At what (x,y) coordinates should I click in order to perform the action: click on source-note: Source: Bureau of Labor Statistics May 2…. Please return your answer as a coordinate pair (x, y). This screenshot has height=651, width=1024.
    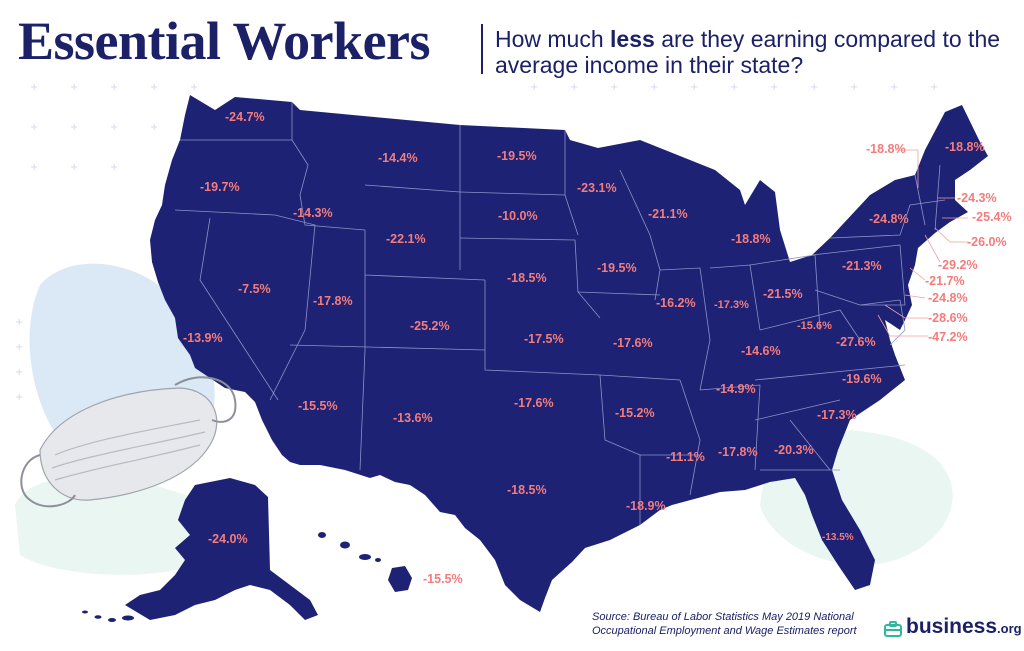
    Looking at the image, I should click on (724, 624).